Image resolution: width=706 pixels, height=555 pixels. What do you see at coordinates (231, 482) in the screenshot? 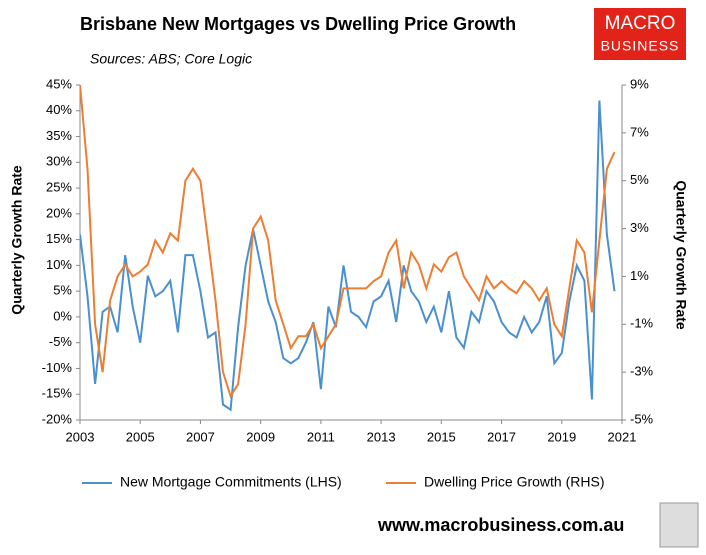
I see `legend-label: New Mortgage Commitments (LHS)` at bounding box center [231, 482].